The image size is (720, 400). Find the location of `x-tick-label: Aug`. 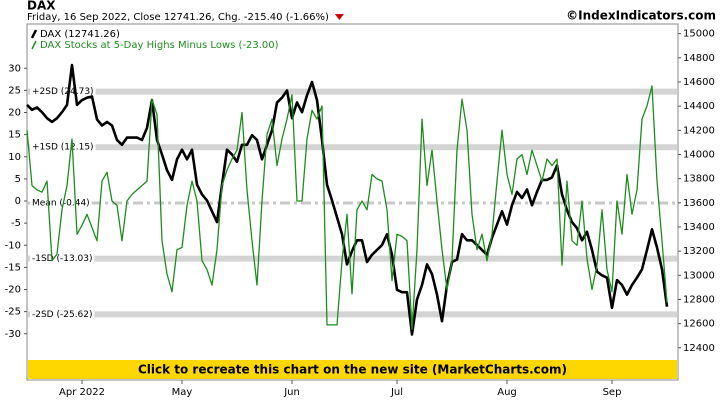

x-tick-label: Aug is located at coordinates (507, 392).